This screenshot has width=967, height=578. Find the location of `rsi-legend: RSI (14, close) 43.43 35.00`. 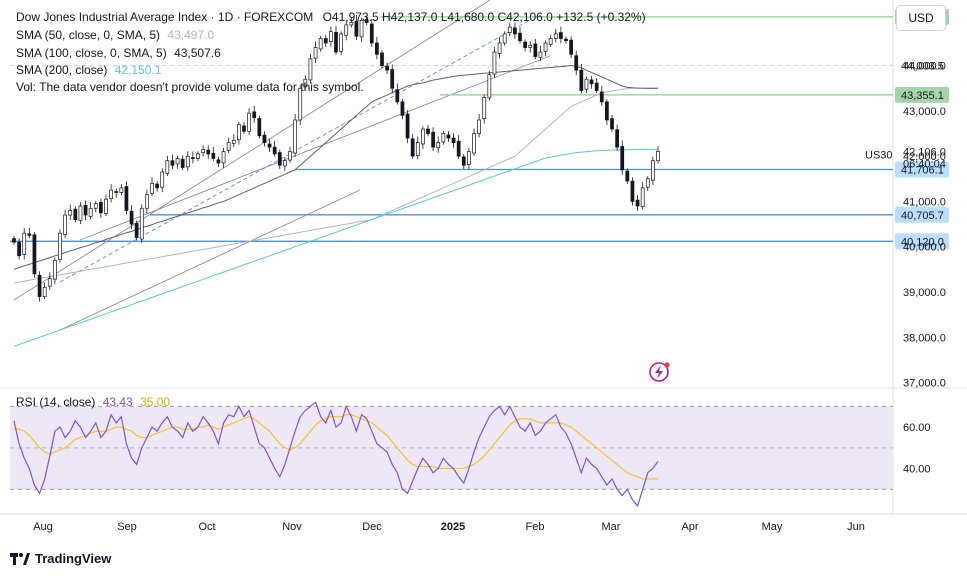

rsi-legend: RSI (14, close) 43.43 35.00 is located at coordinates (93, 402).